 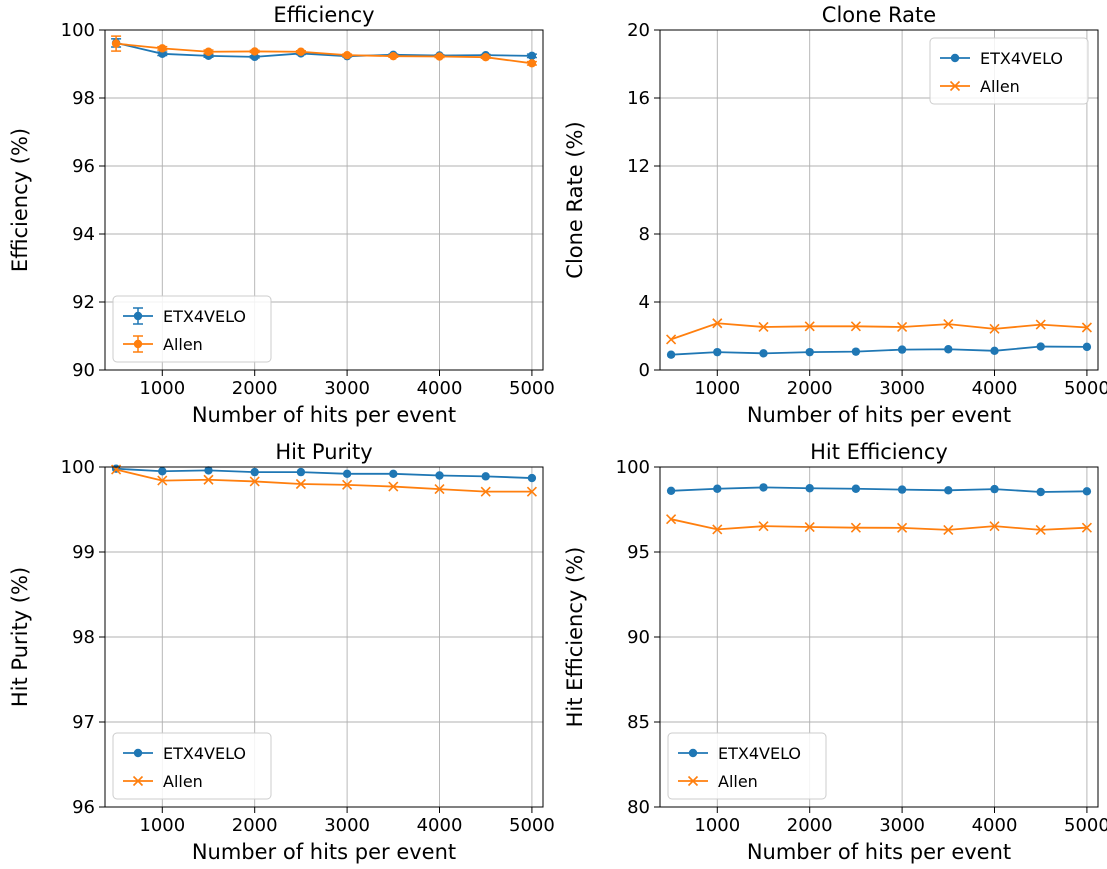 I want to click on y-tick-label: 99, so click(x=83, y=552).